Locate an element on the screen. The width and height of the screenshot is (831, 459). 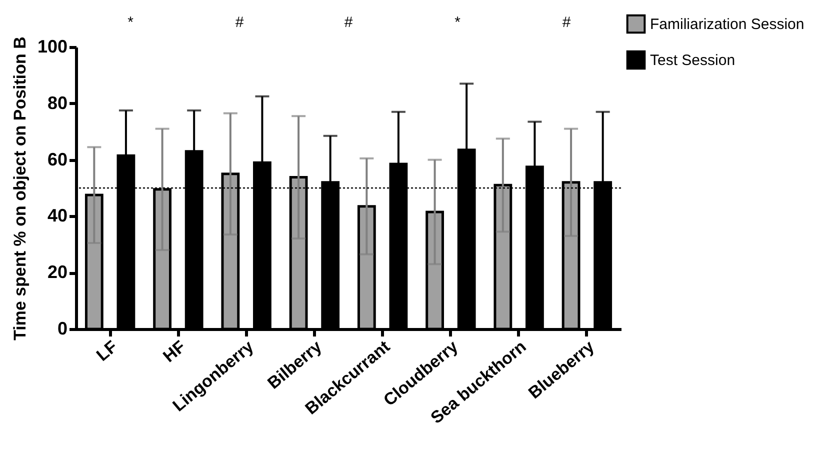
y-axis-title: Time spent % on object on Position B is located at coordinates (20, 188).